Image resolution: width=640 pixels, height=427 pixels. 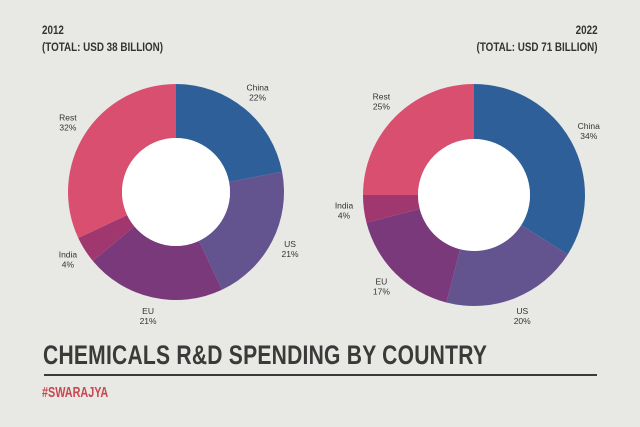 I want to click on label-value: 22%, so click(x=257, y=97).